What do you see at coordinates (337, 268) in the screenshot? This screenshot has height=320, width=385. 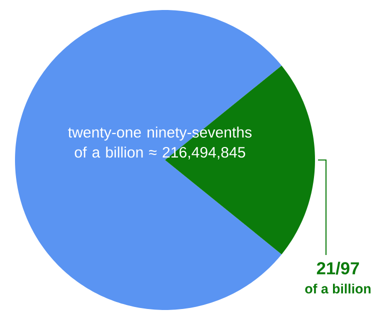 I see `slice-label: 21/97` at bounding box center [337, 268].